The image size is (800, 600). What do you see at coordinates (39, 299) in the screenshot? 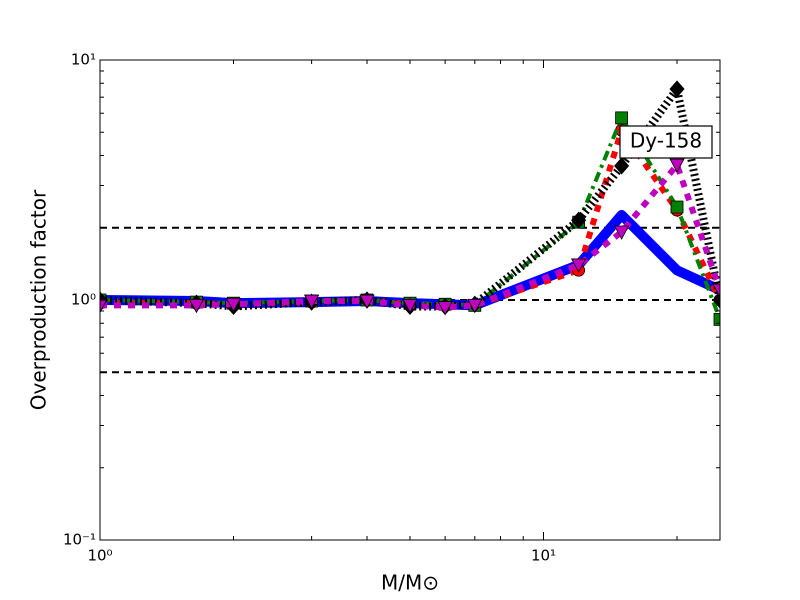
I see `y-axis-label: Overproduction factor` at bounding box center [39, 299].